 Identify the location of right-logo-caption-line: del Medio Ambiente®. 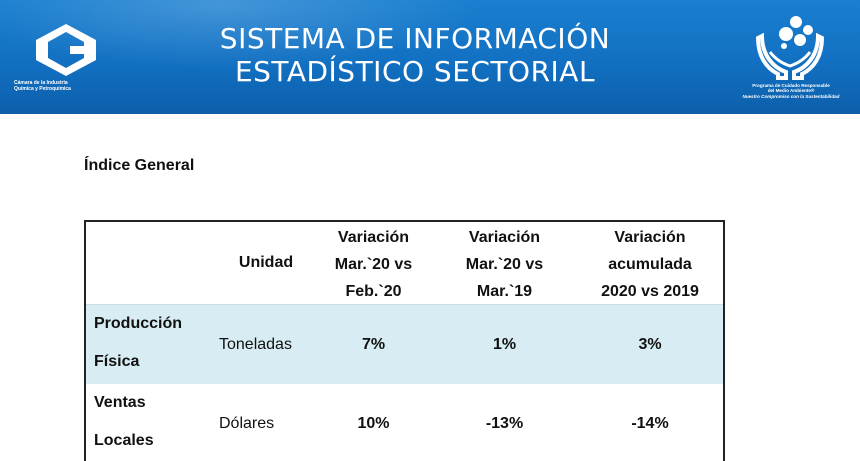
(791, 91).